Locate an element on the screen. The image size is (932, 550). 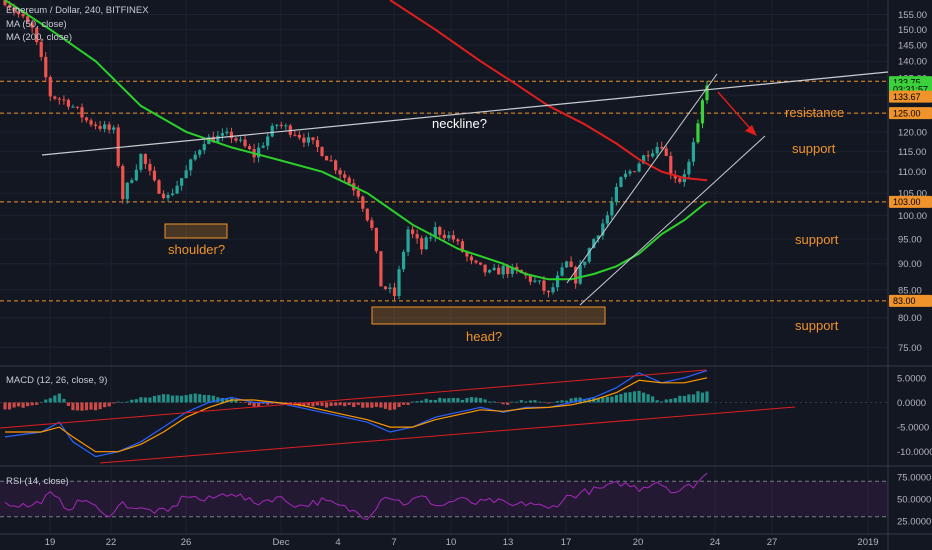
head-box is located at coordinates (488, 315).